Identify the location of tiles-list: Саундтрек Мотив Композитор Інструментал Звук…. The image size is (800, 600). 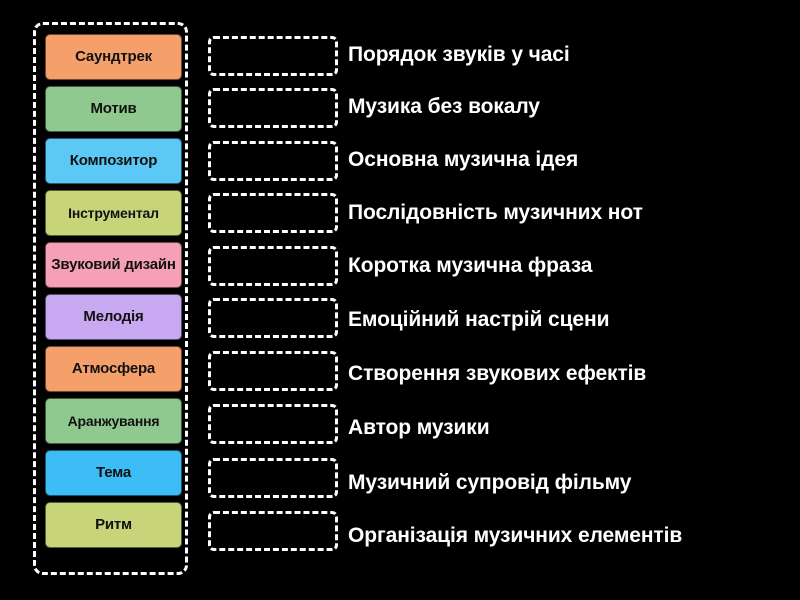
(113, 291).